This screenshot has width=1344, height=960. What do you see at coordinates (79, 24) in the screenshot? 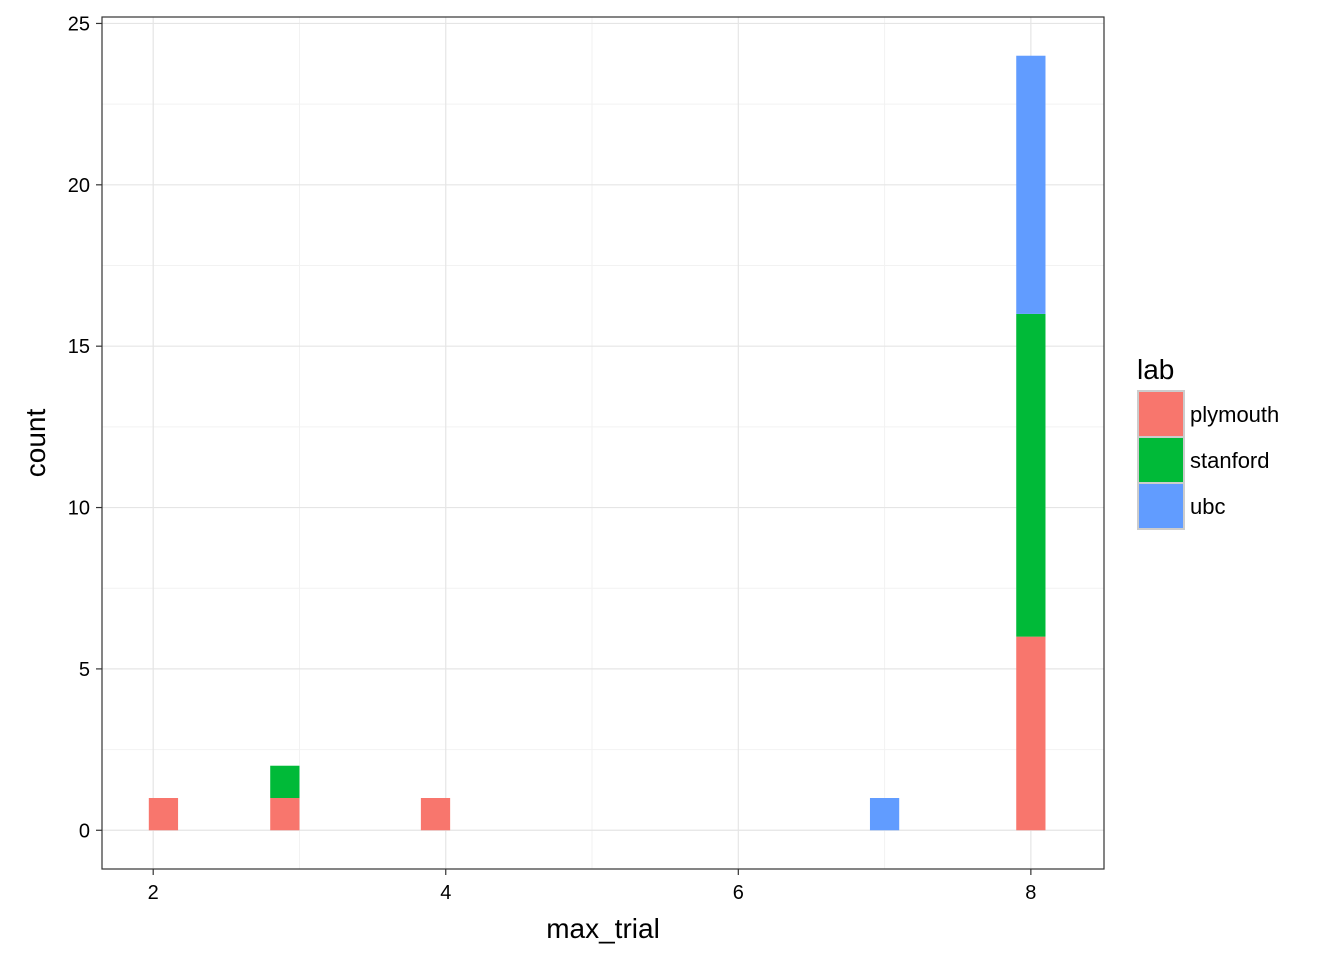
I see `y-tick-label: 25` at bounding box center [79, 24].